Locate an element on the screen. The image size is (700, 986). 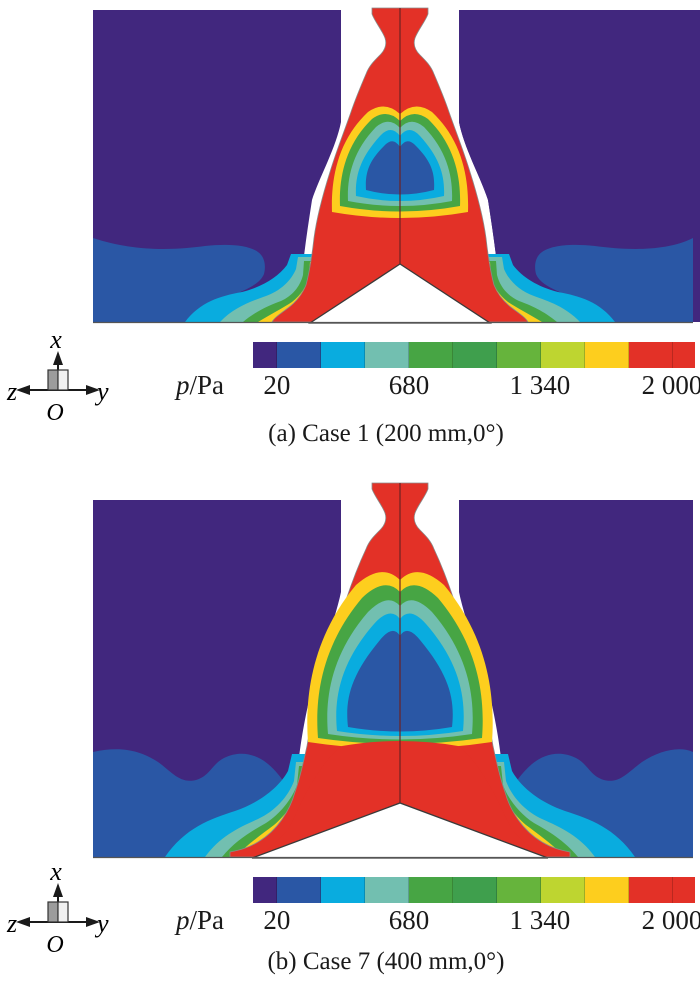
colorbar-b is located at coordinates (474, 890).